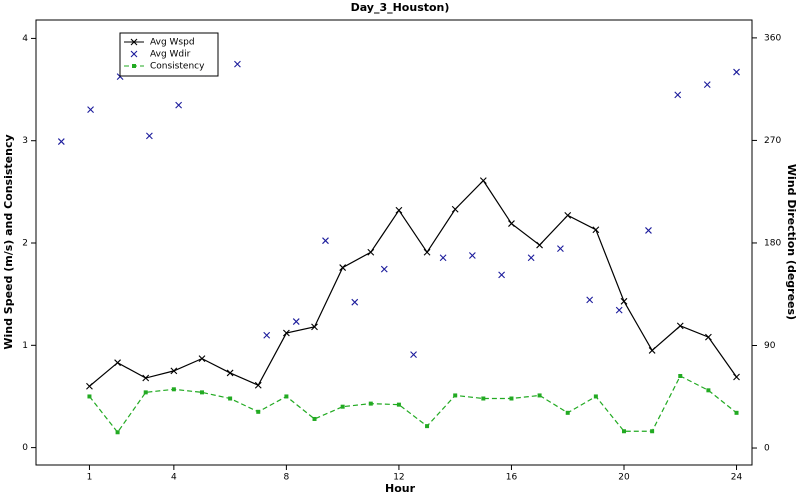  What do you see at coordinates (767, 449) in the screenshot?
I see `y2-tick-label: 0` at bounding box center [767, 449].